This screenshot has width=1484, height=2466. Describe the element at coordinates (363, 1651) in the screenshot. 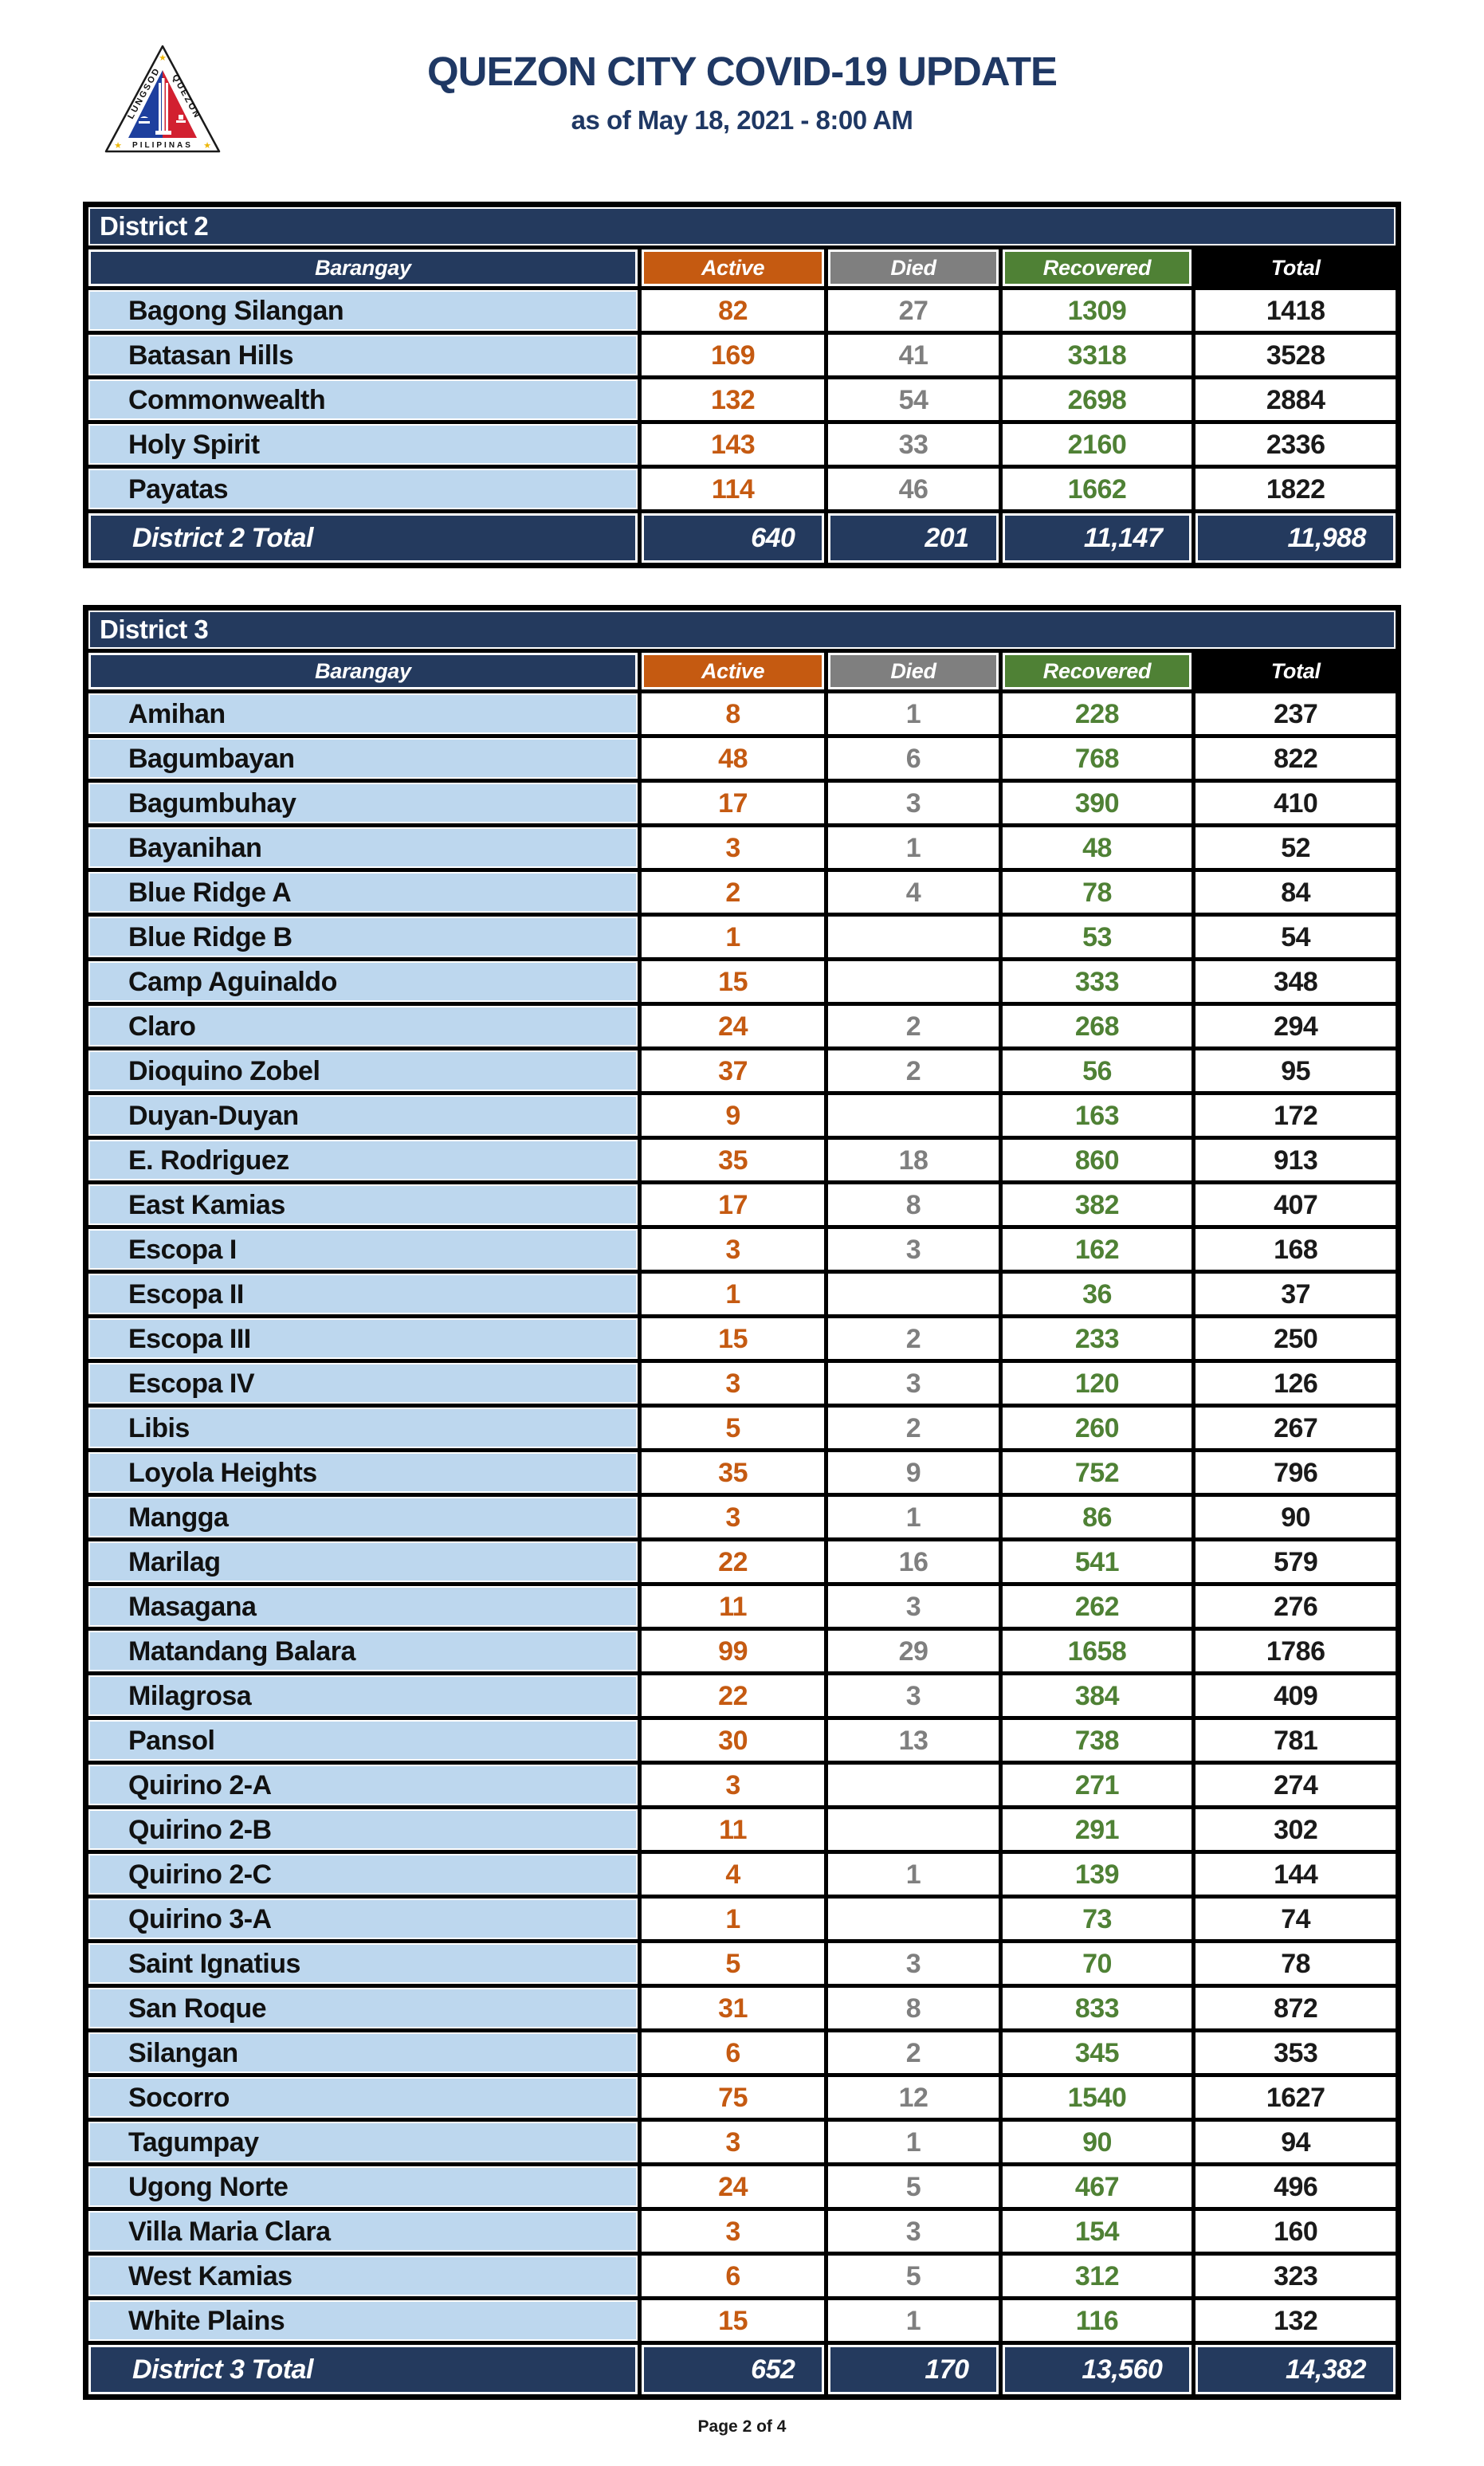

I see `barangay-cell: Matandang Balara` at that location.